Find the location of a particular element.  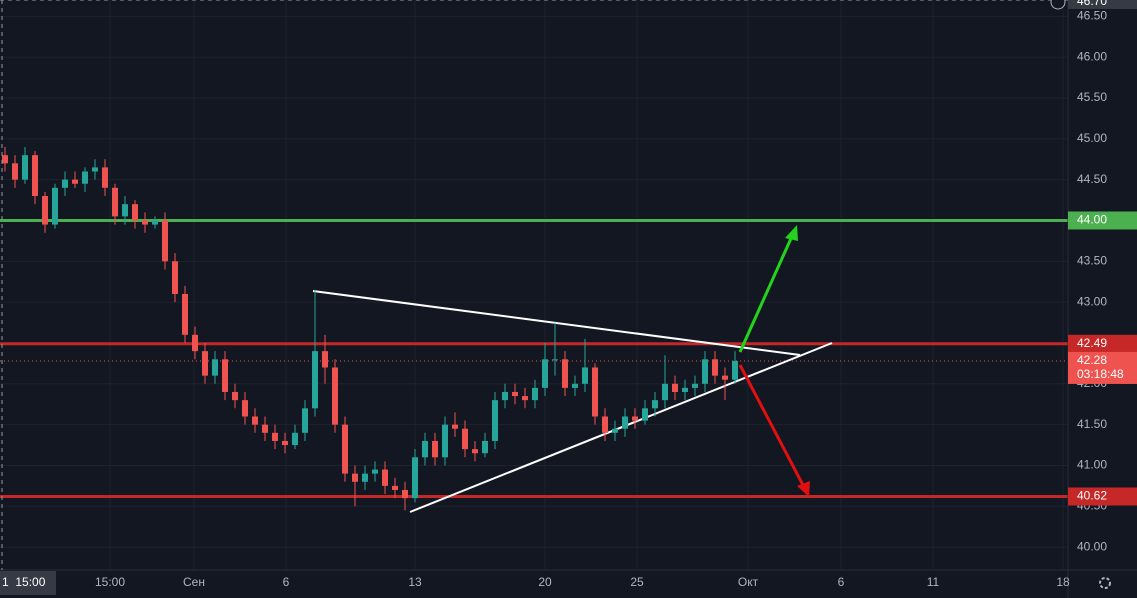

last-price-box is located at coordinates (1102, 367).